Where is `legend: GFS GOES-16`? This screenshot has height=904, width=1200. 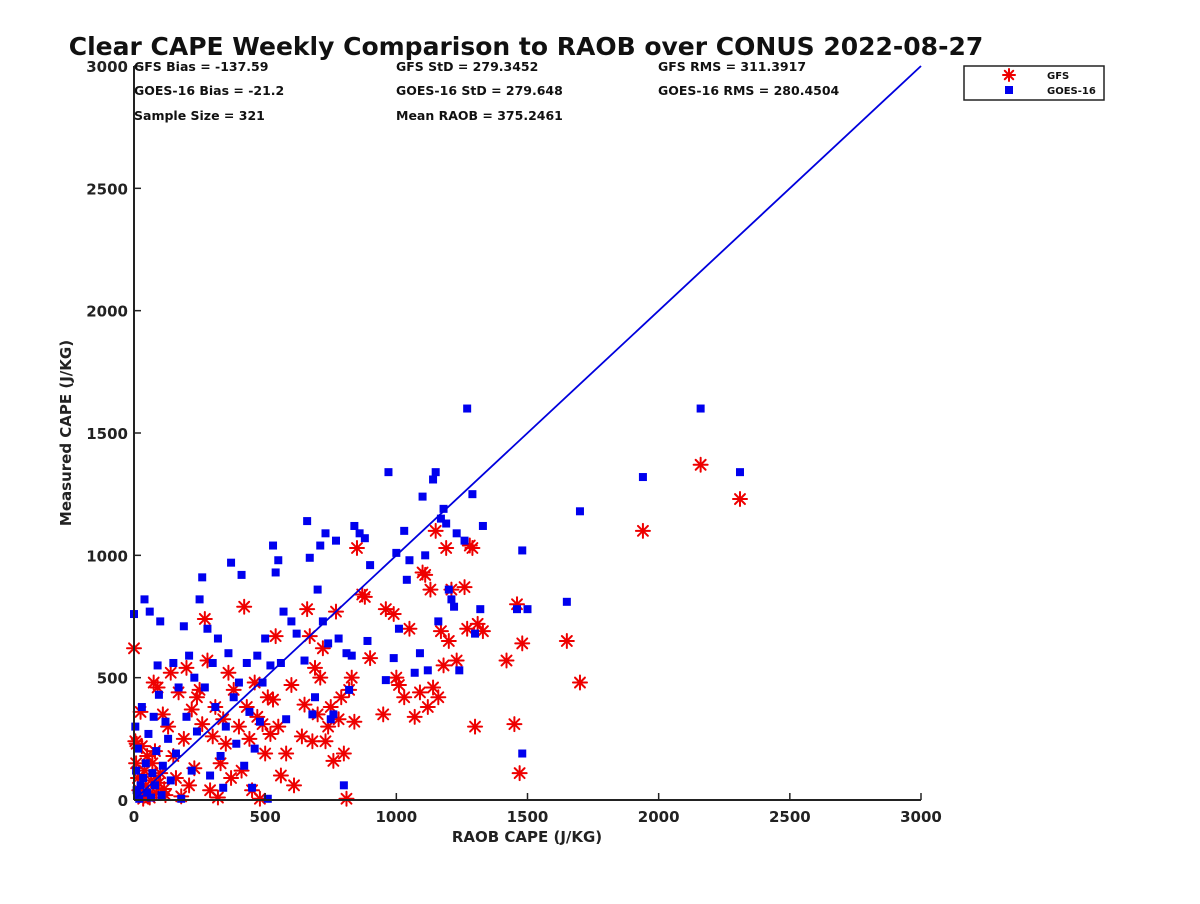
legend: GFS GOES-16 is located at coordinates (1034, 83).